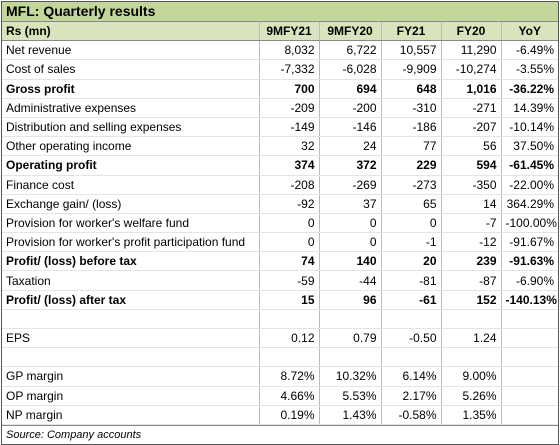 The image size is (560, 445). I want to click on data-row: Finance cost -208 -269 -273 -350 -22.00%, so click(280, 185).